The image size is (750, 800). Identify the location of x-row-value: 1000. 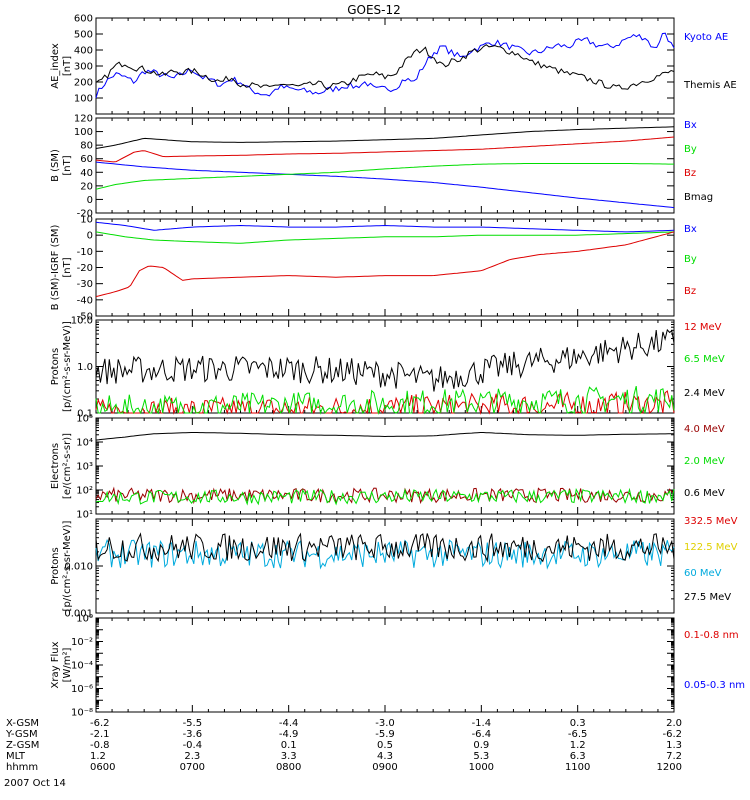
(481, 767).